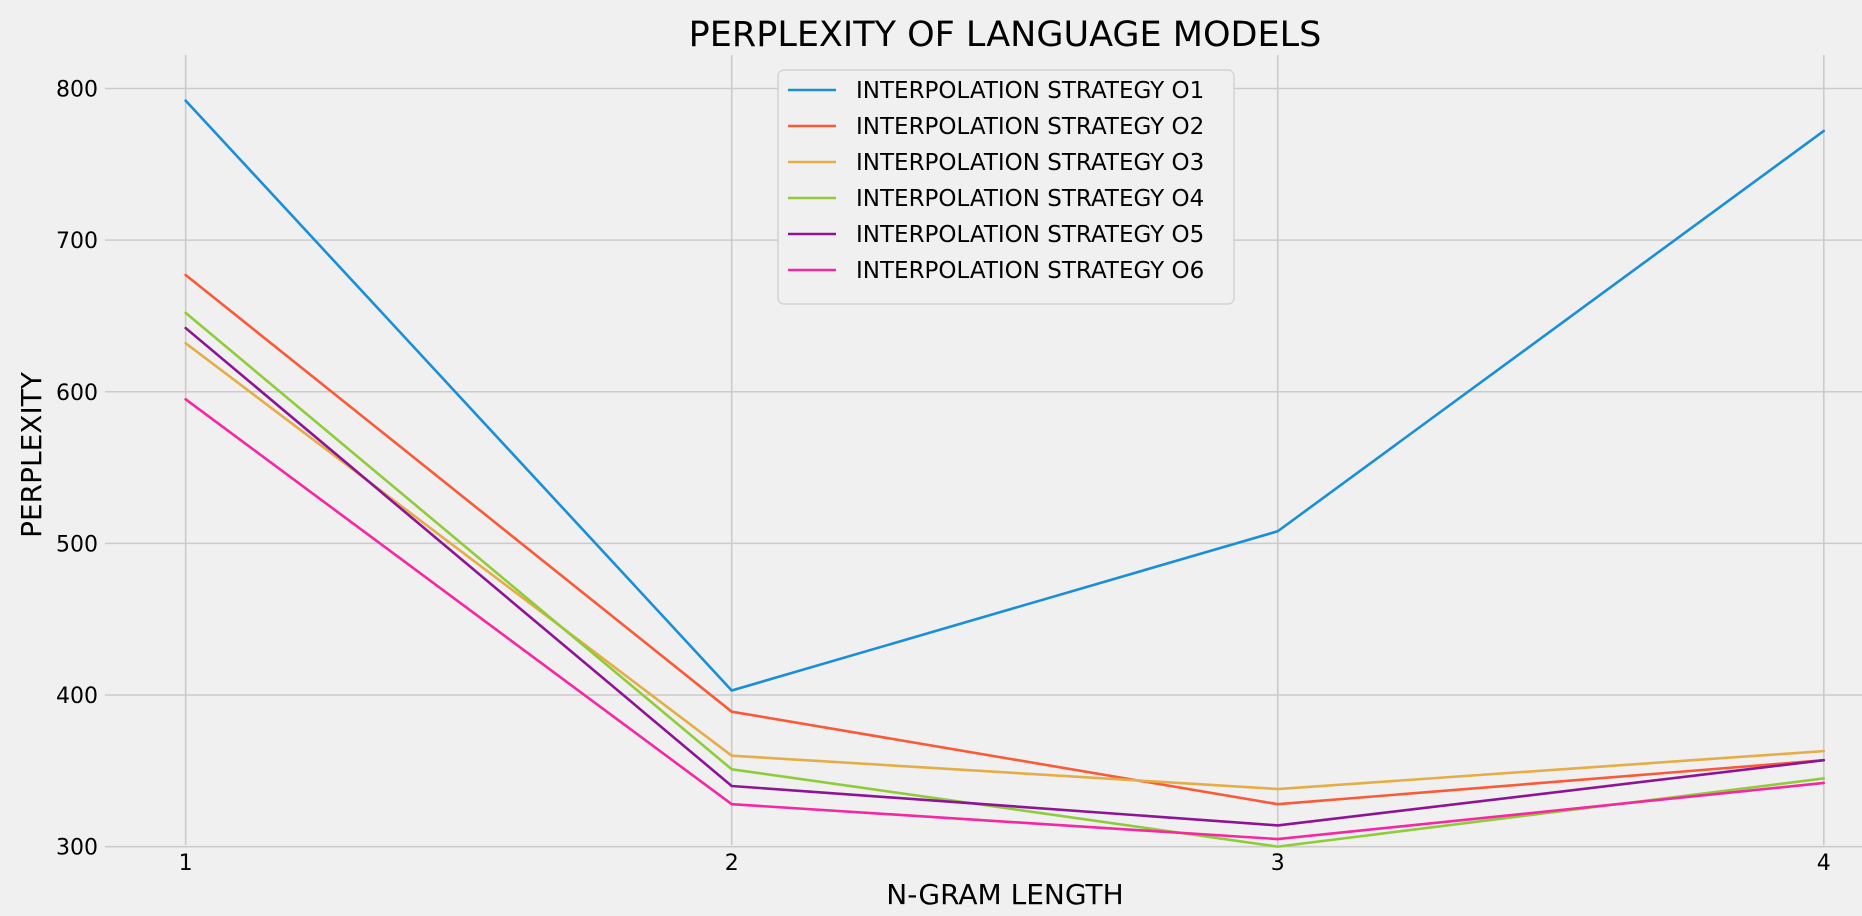 The image size is (1862, 916). What do you see at coordinates (77, 544) in the screenshot?
I see `y-tick-label: 500` at bounding box center [77, 544].